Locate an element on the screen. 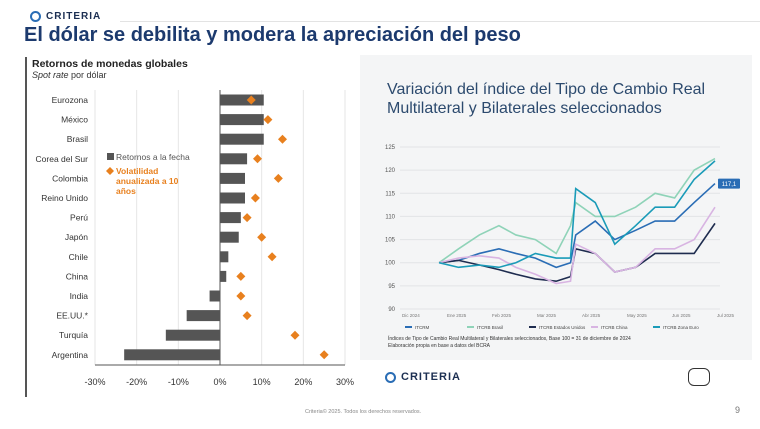  divider is located at coordinates (440, 21).